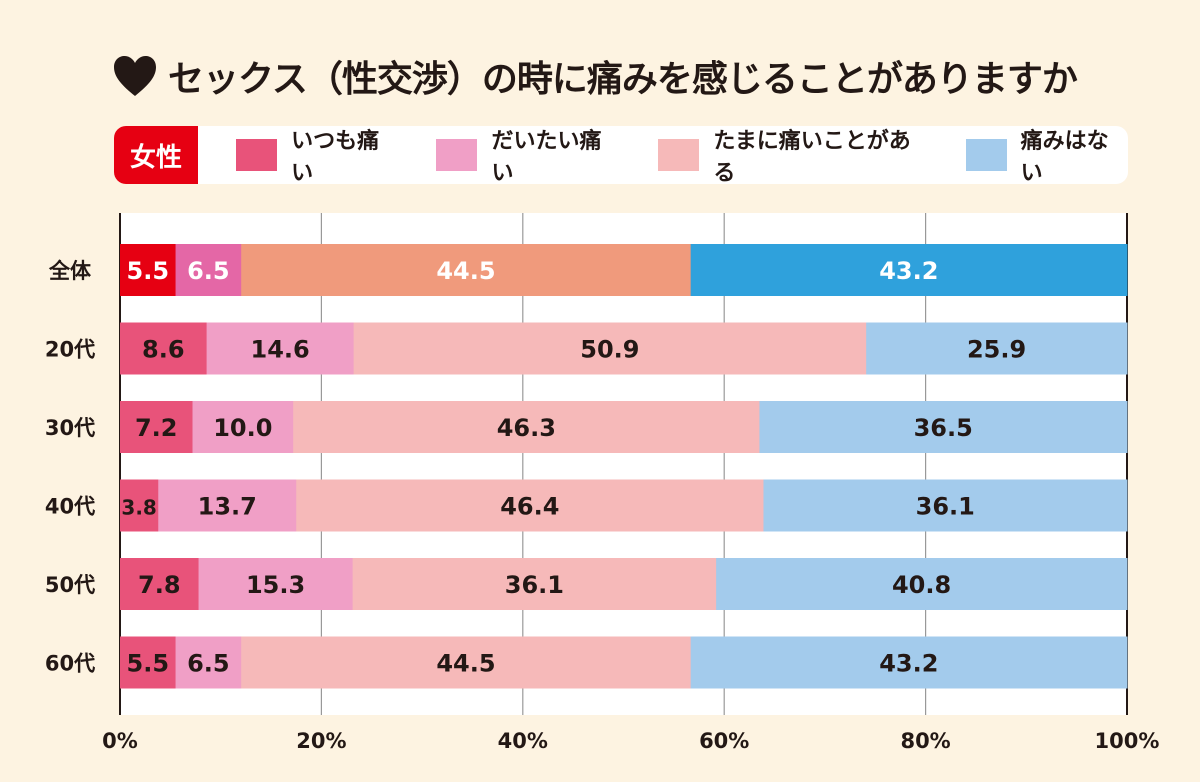 The image size is (1200, 782). Describe the element at coordinates (321, 741) in the screenshot. I see `x-tick-label: 20%` at that location.